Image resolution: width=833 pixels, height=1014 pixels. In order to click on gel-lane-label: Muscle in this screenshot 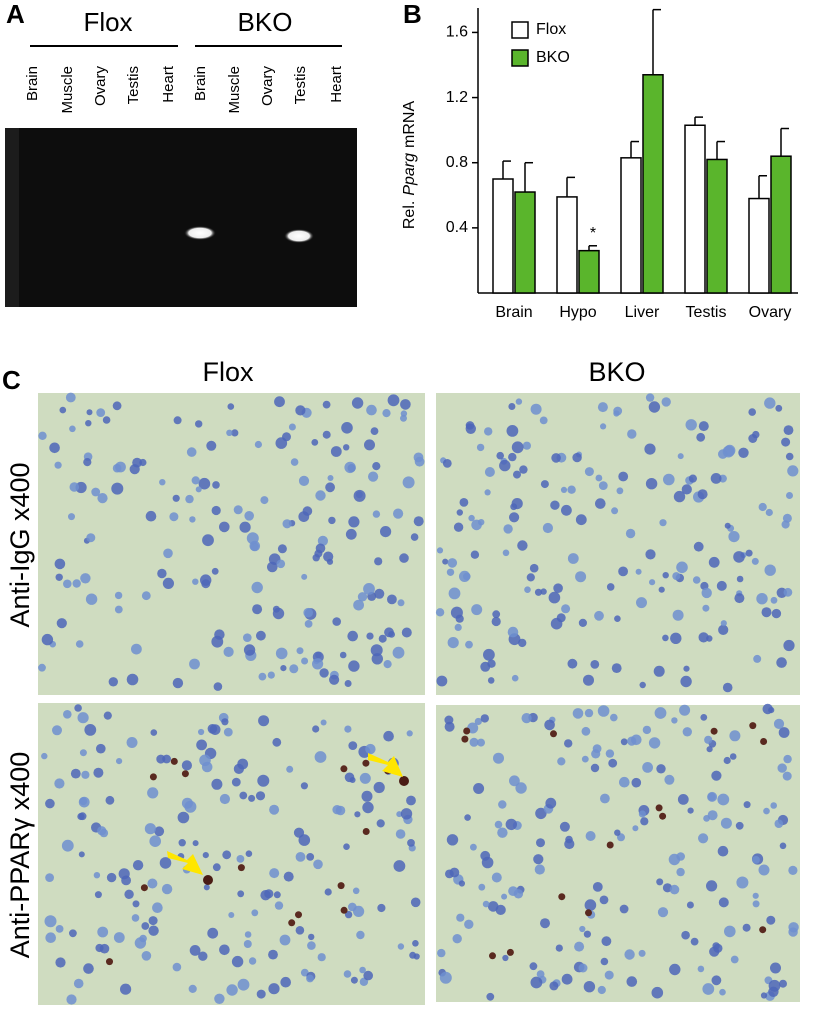, I will do `click(67, 90)`.